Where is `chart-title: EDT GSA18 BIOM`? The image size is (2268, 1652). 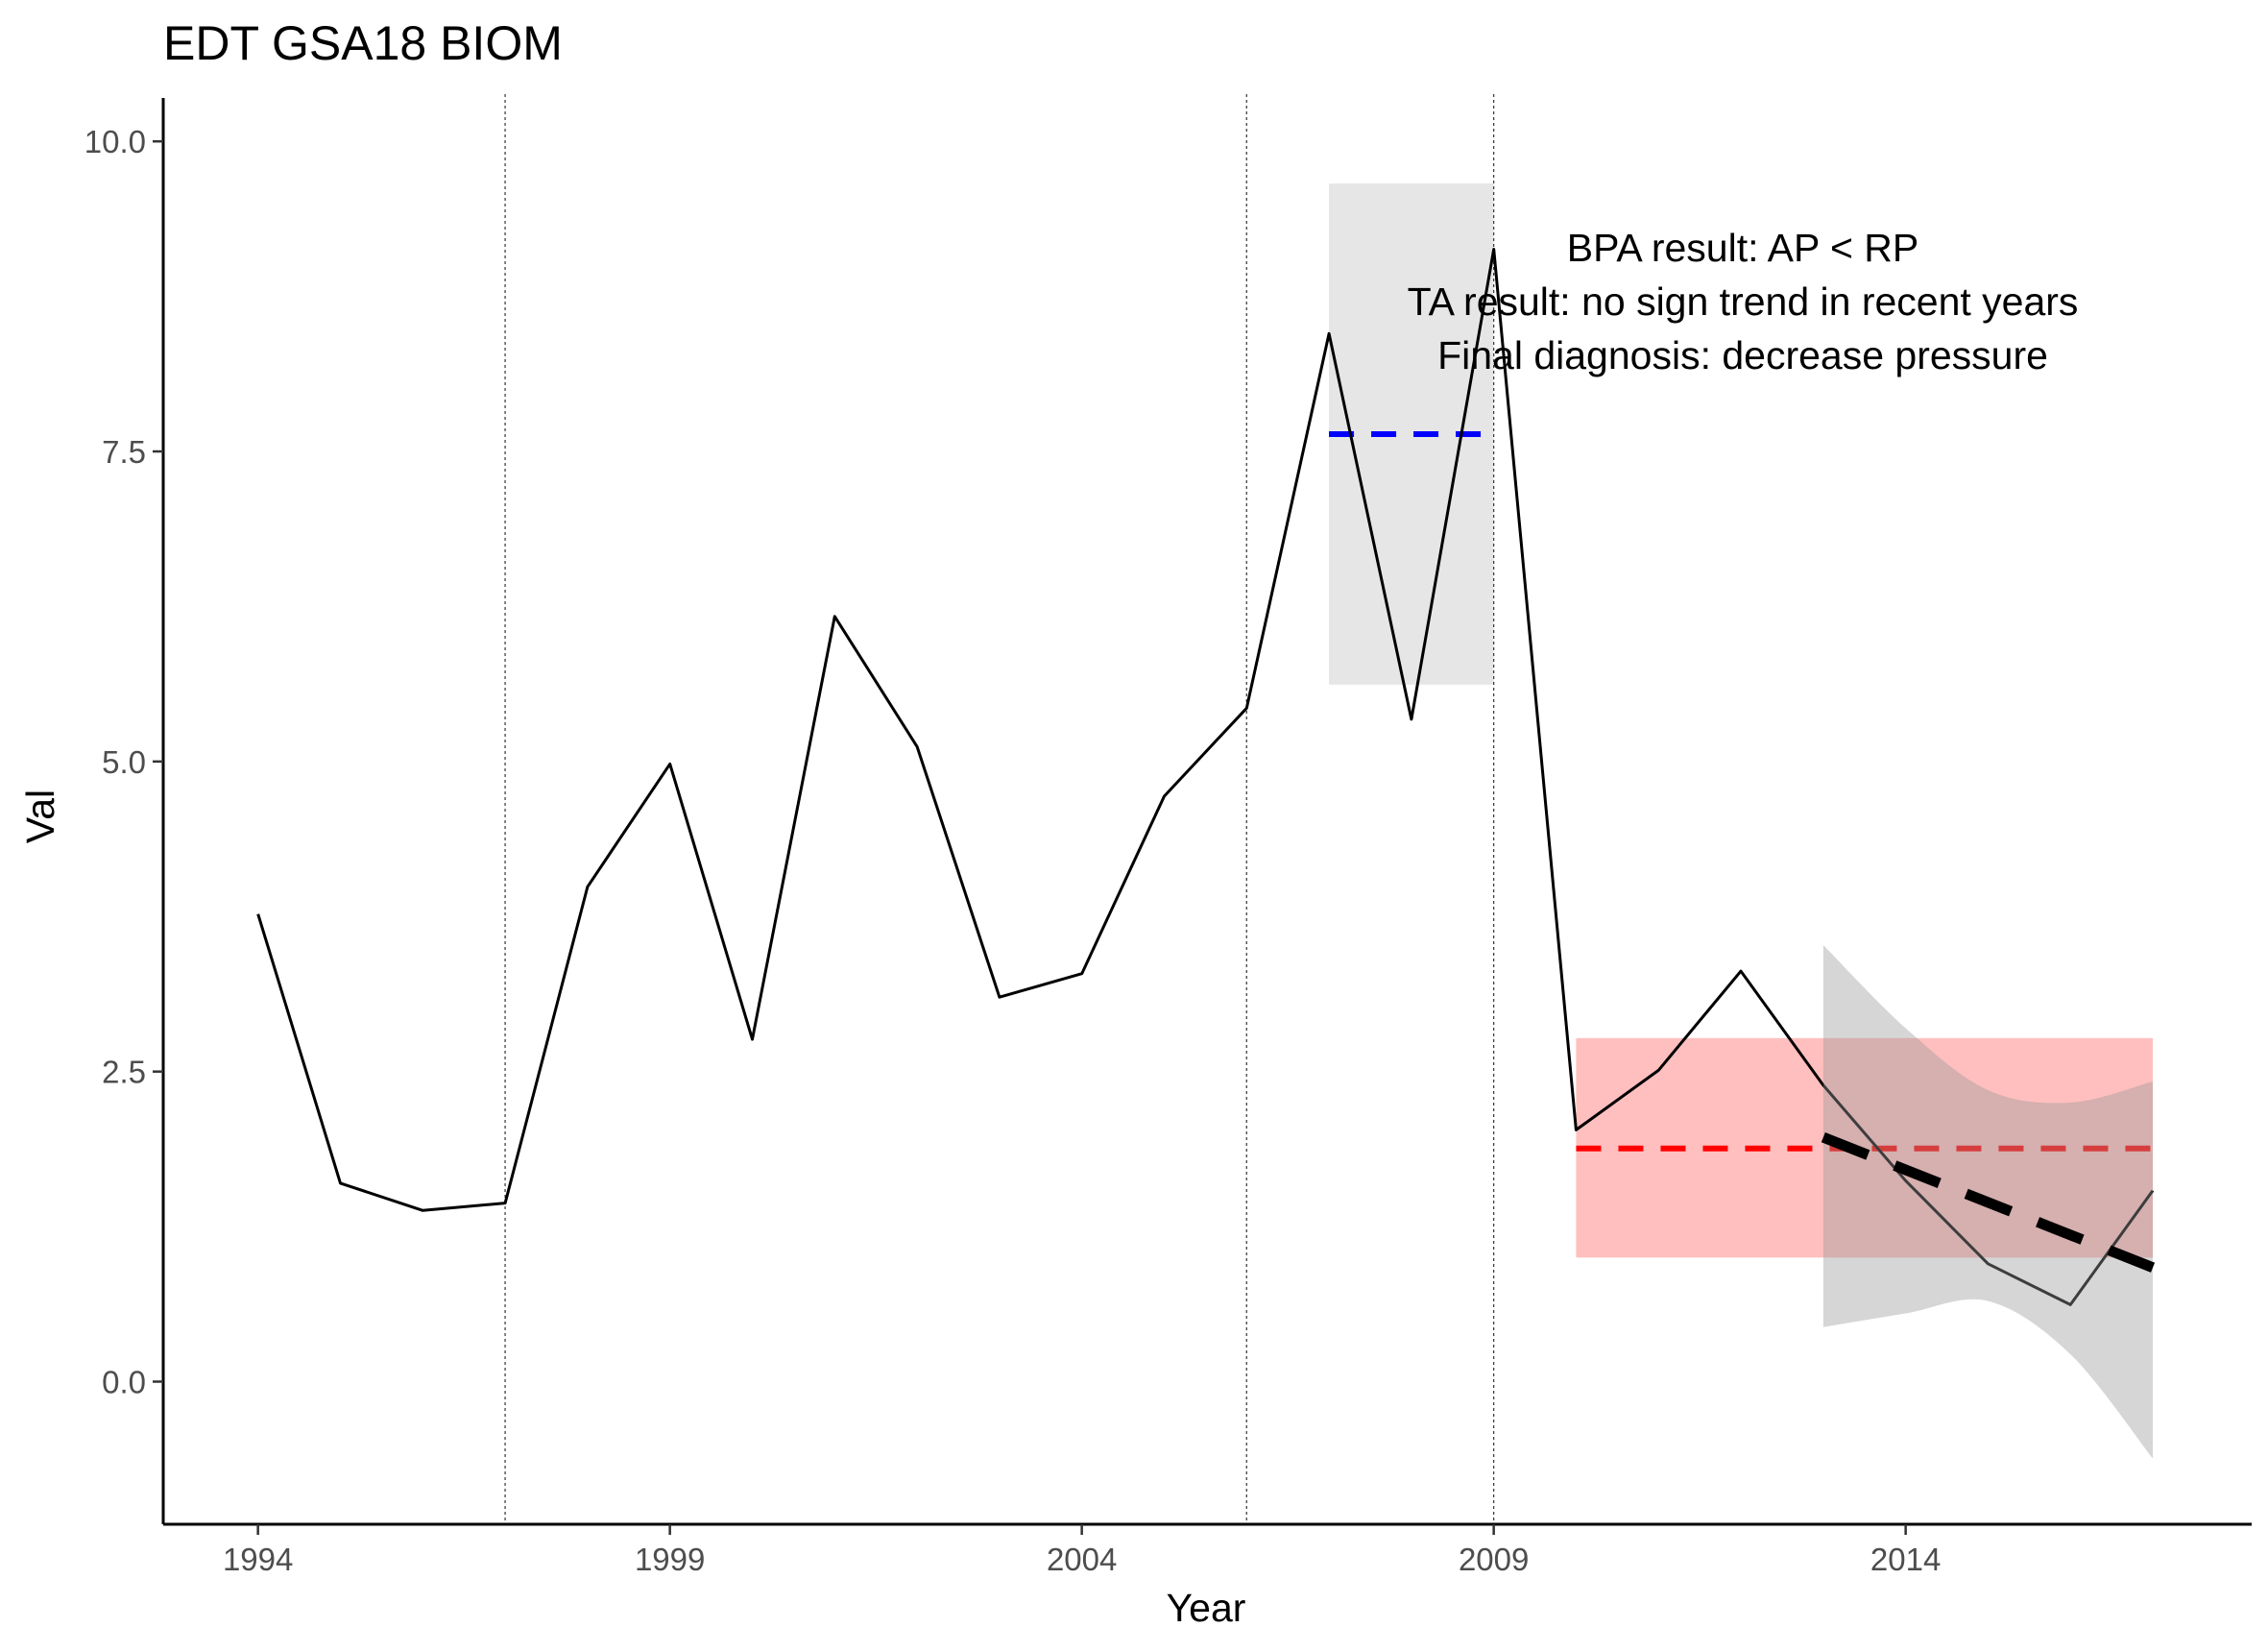 chart-title: EDT GSA18 BIOM is located at coordinates (363, 43).